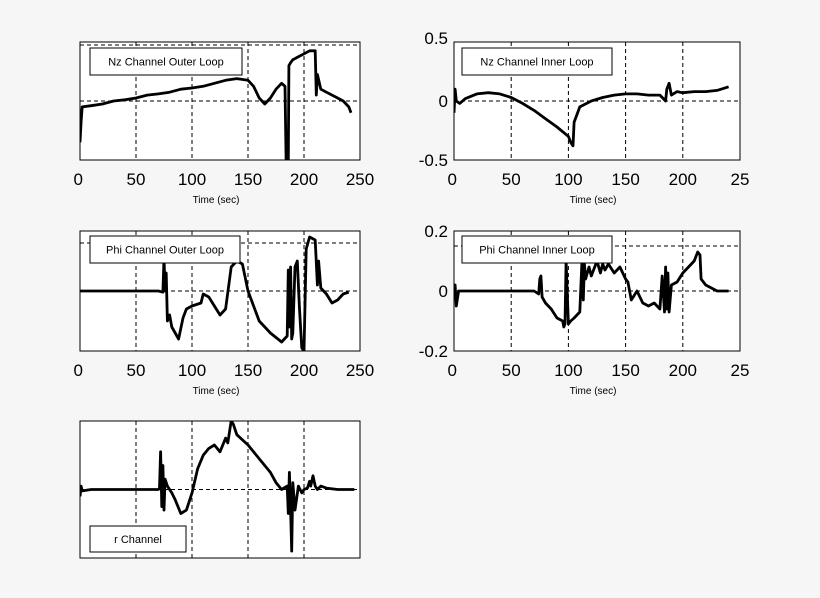 The width and height of the screenshot is (820, 598). I want to click on legend-label: Nz Channel Inner Loop, so click(536, 63).